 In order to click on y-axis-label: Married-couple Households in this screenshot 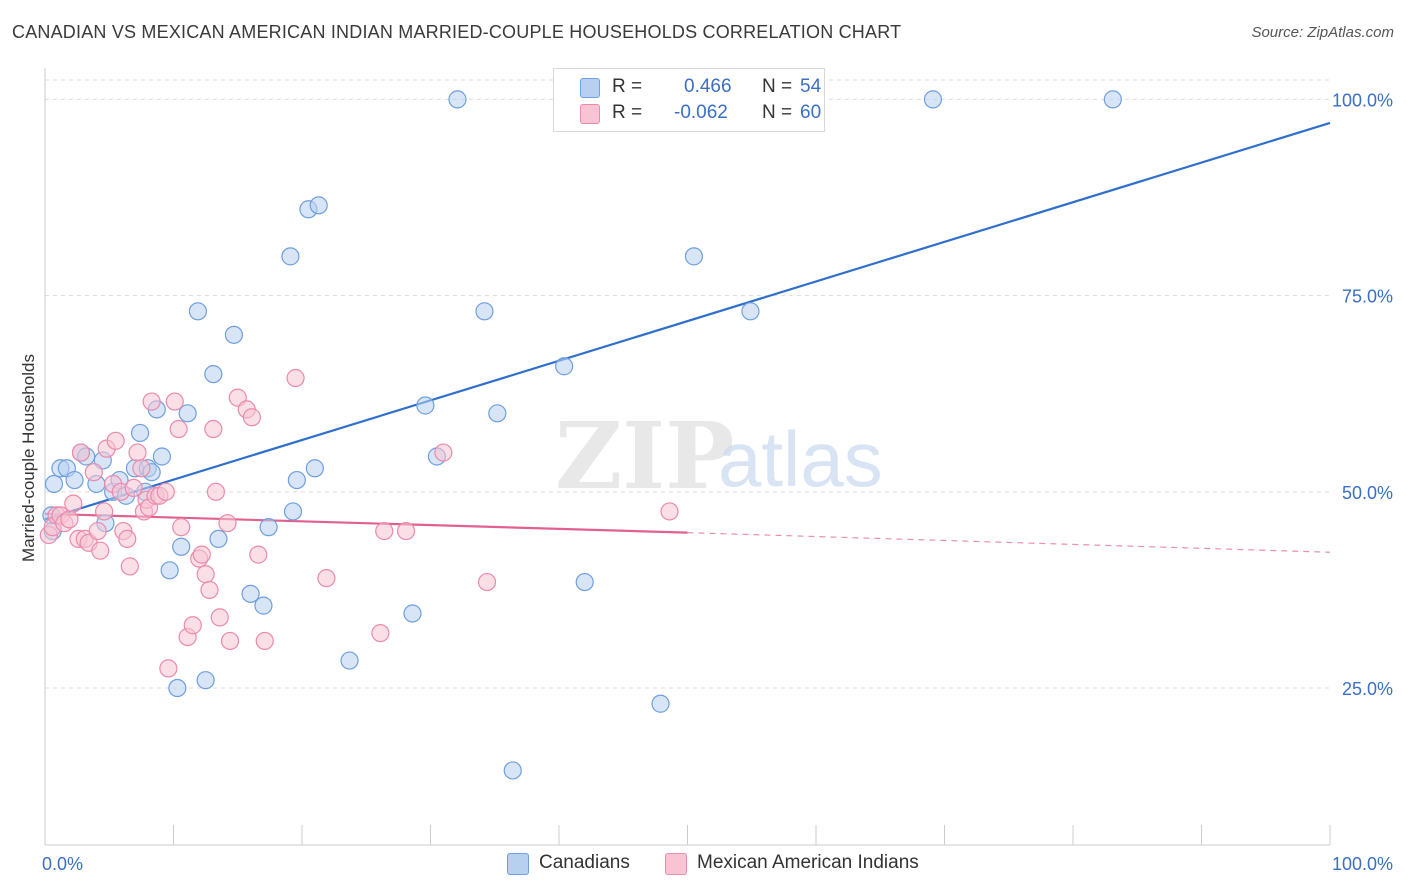, I will do `click(28, 458)`.